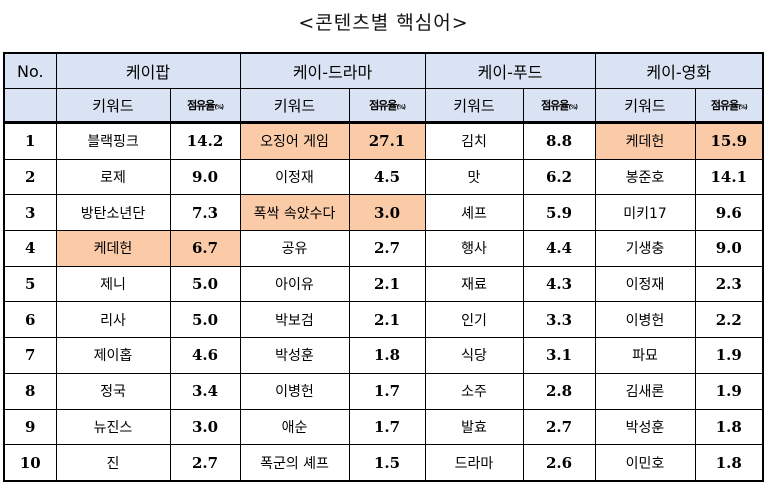  What do you see at coordinates (30, 391) in the screenshot?
I see `rank-cell: 8` at bounding box center [30, 391].